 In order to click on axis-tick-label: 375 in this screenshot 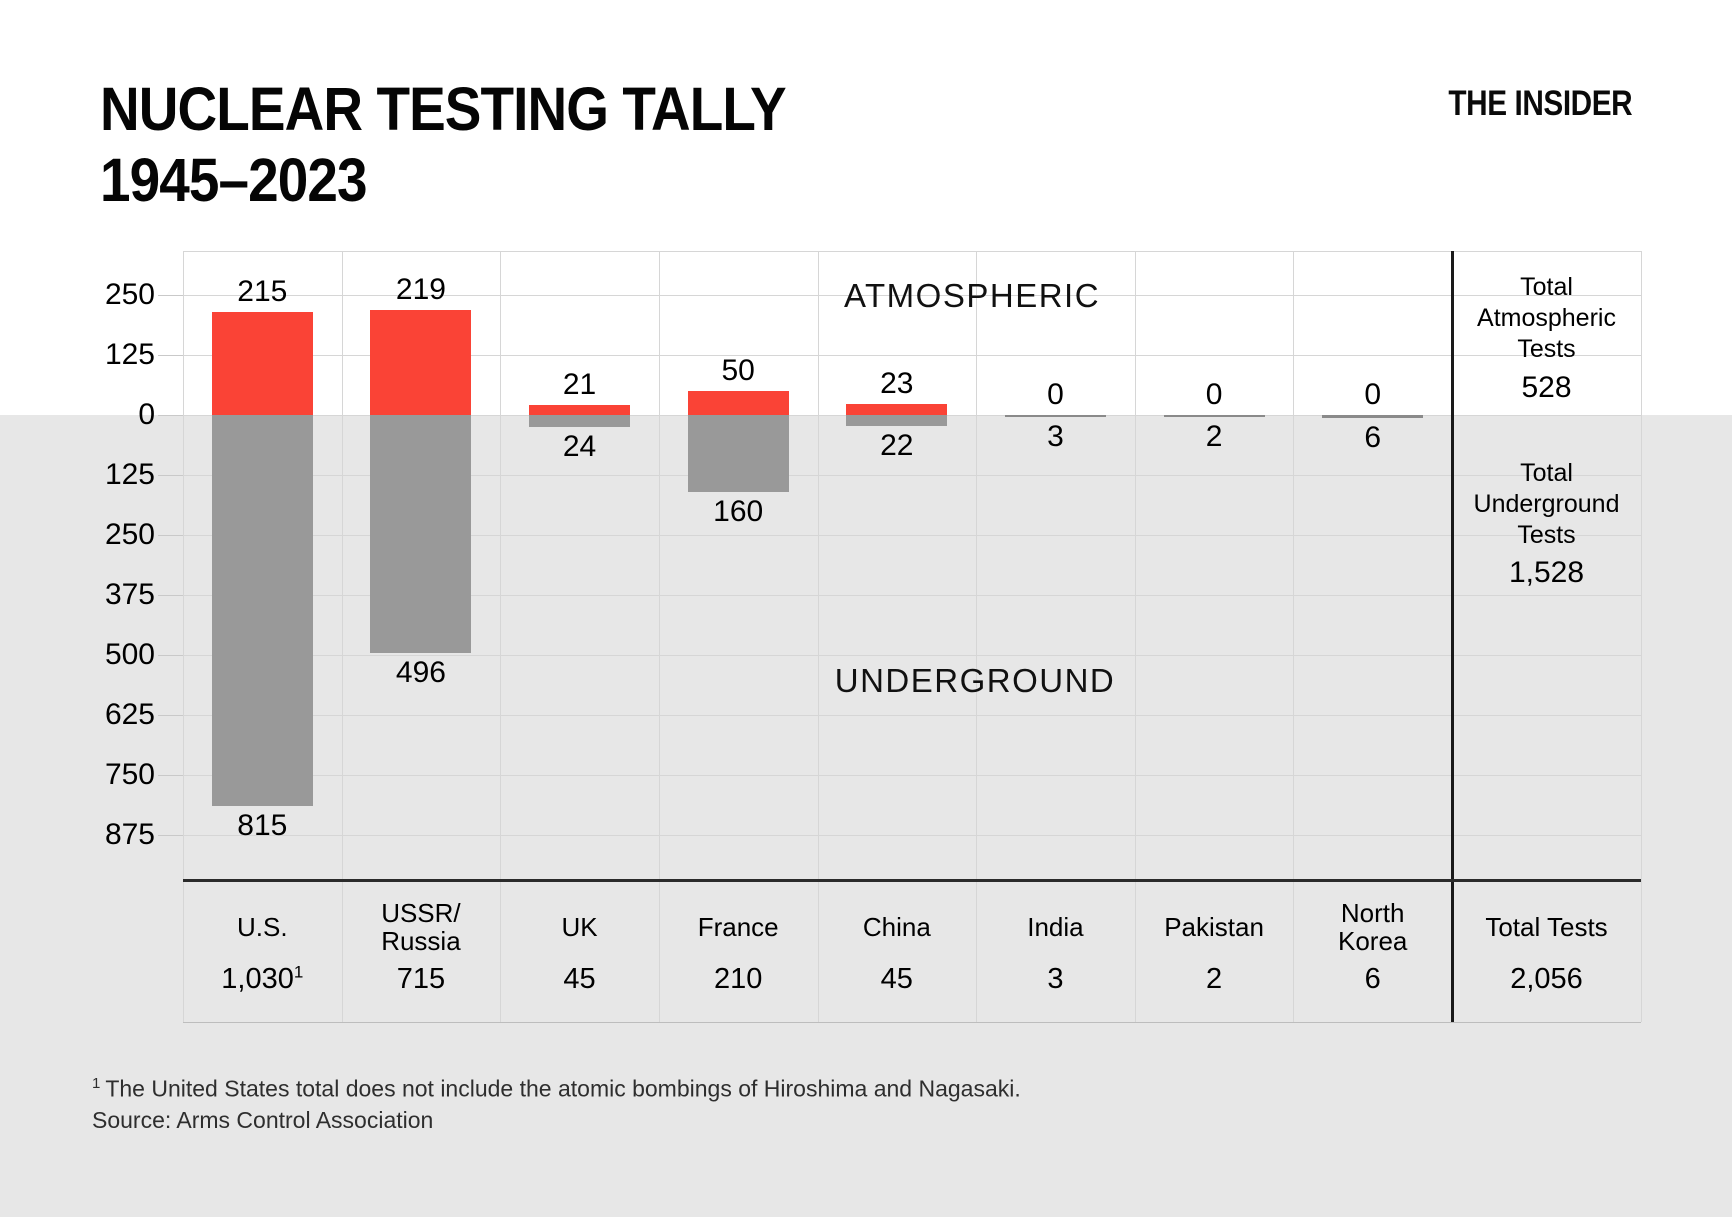, I will do `click(129, 594)`.